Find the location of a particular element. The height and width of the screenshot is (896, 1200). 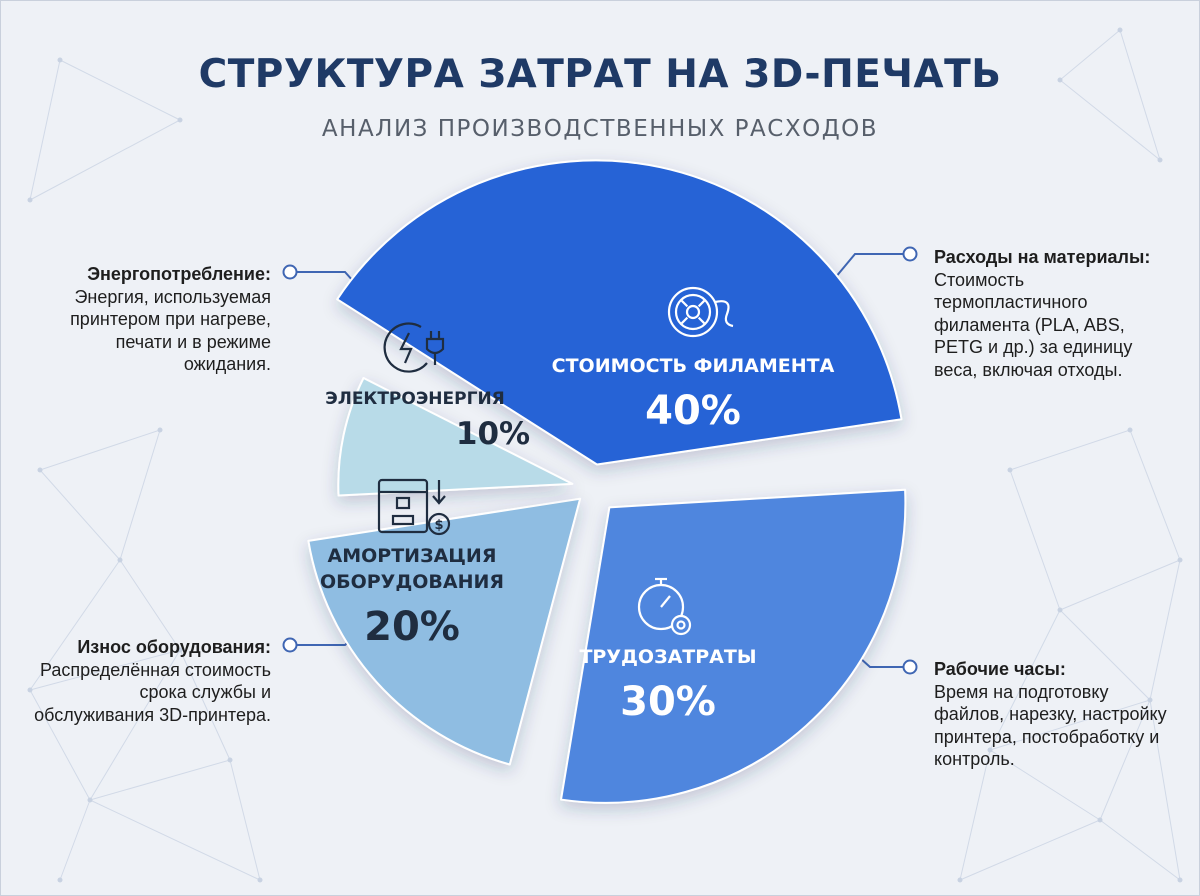

slice-label-filament: СТОИМОСТЬ ФИЛАМЕНТА is located at coordinates (693, 366).